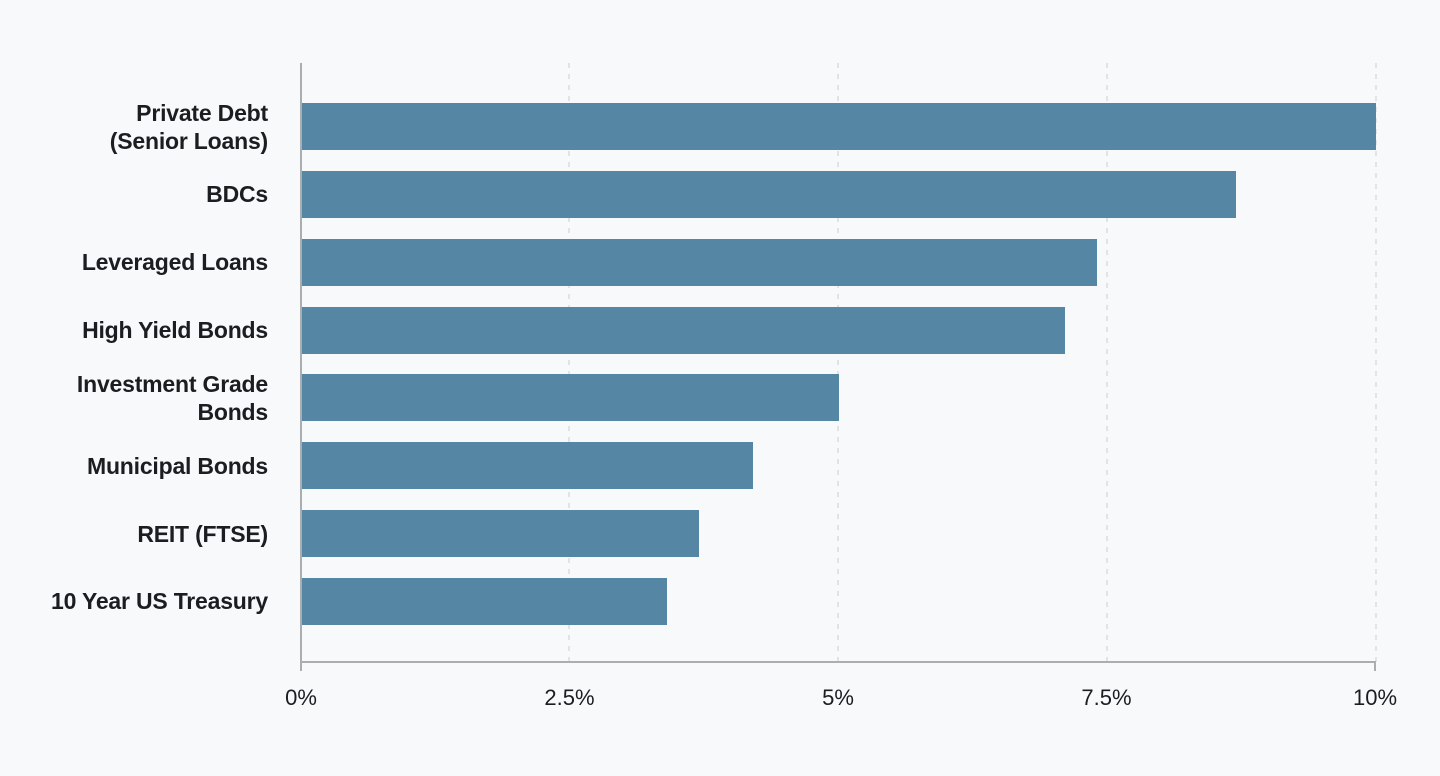 Image resolution: width=1440 pixels, height=776 pixels. Describe the element at coordinates (501, 534) in the screenshot. I see `bar-reit-ftse` at that location.